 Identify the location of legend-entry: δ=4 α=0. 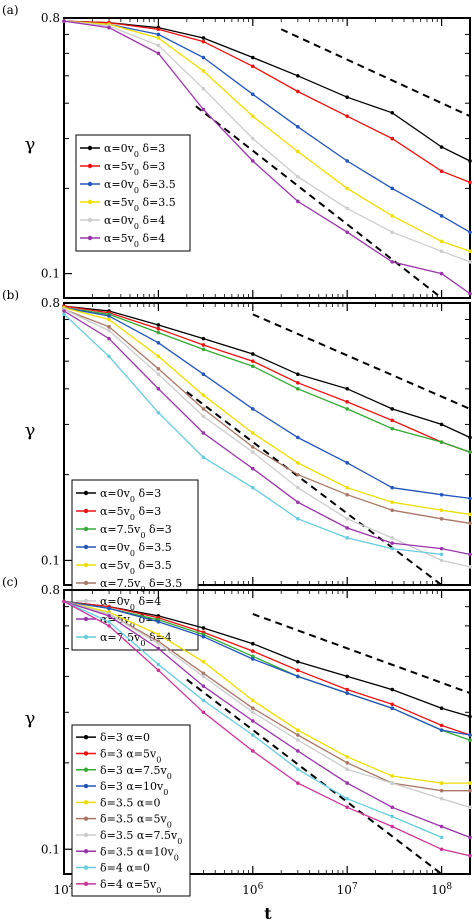
(125, 868).